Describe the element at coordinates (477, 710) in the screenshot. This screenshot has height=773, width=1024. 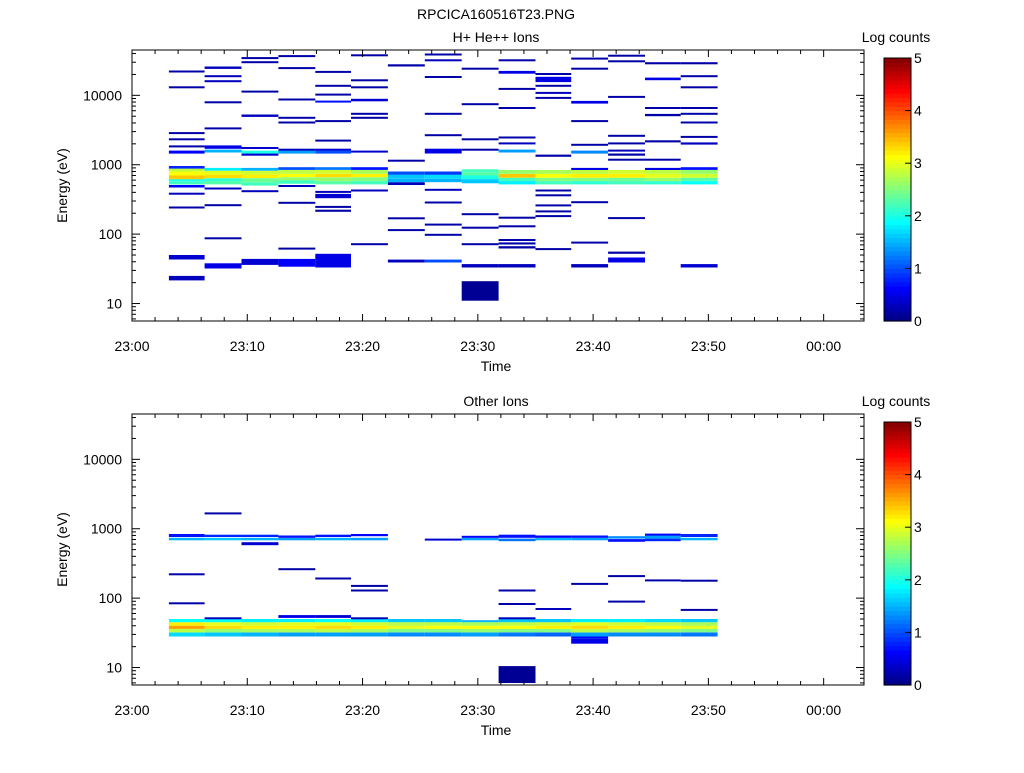
I see `x-tick-label: 23:30` at that location.